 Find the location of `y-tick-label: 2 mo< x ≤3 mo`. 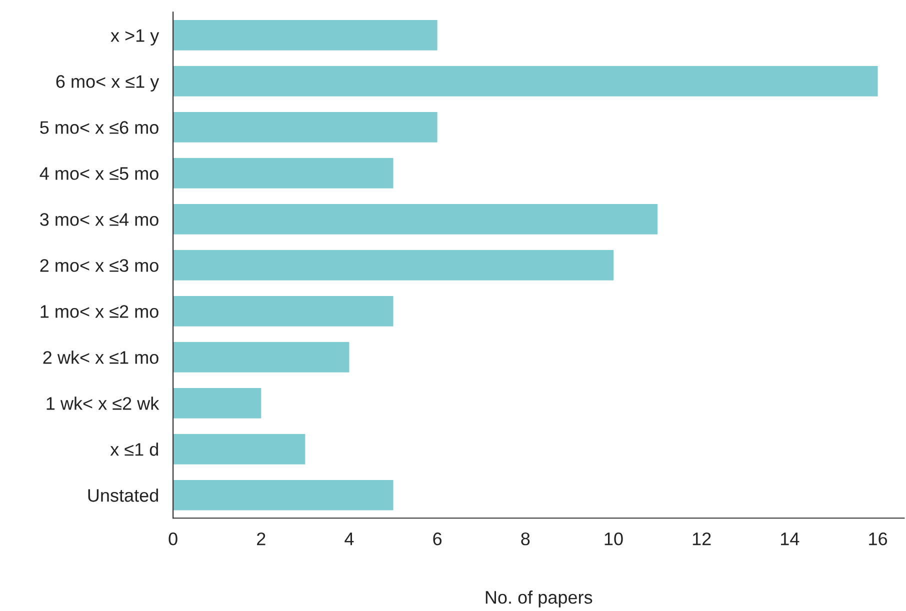

y-tick-label: 2 mo< x ≤3 mo is located at coordinates (99, 265).